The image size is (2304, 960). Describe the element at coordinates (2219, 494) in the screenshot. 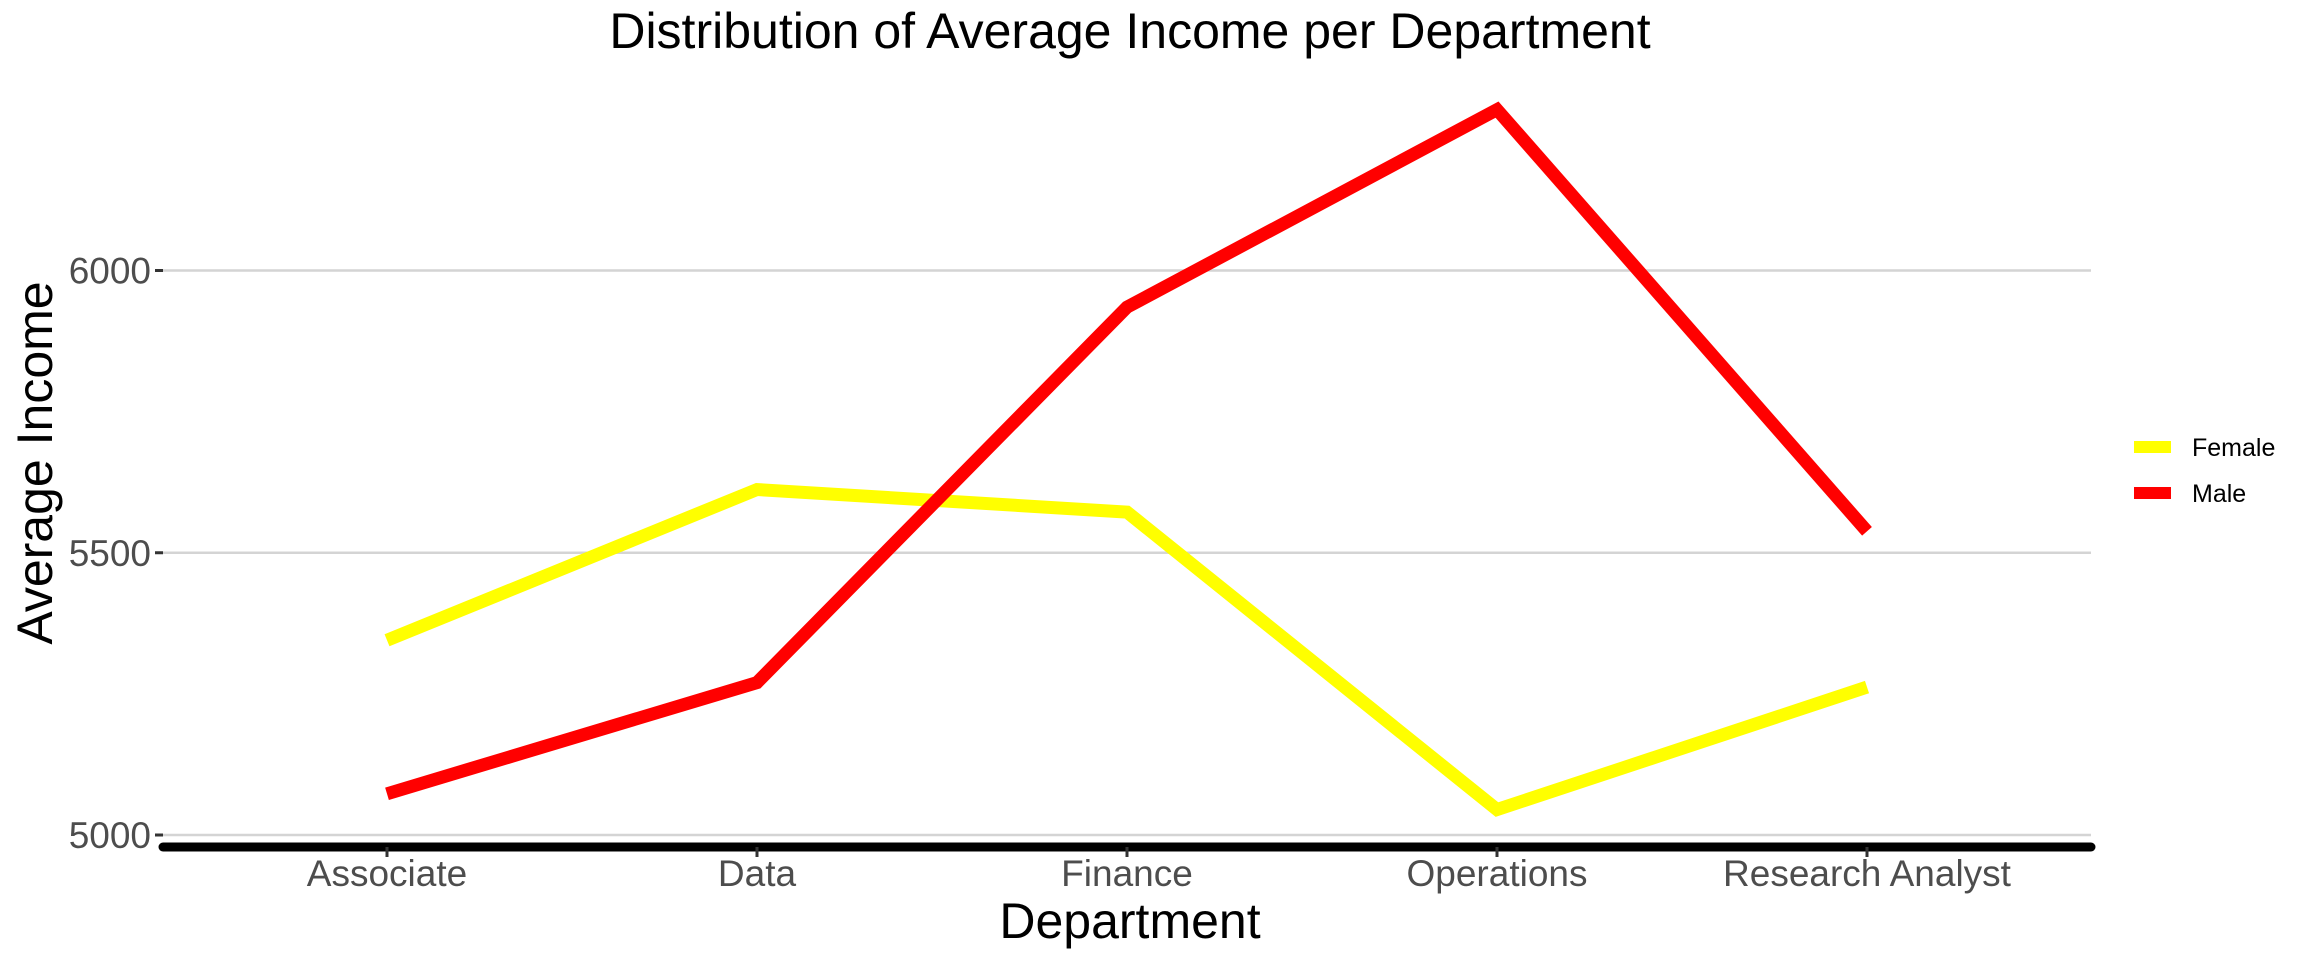

I see `legend-label: Male` at that location.